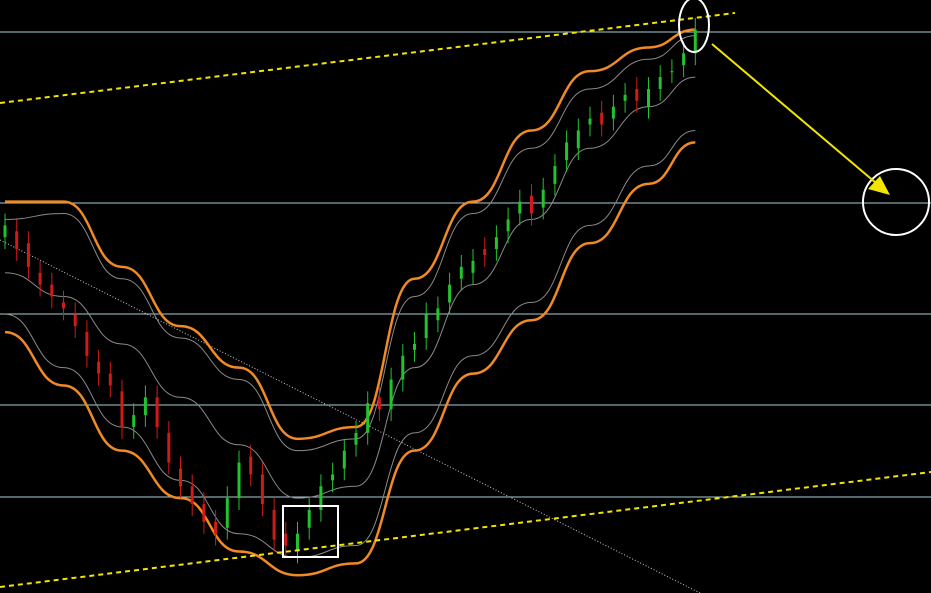 Image resolution: width=931 pixels, height=593 pixels. Describe the element at coordinates (879, 185) in the screenshot. I see `arrow-head` at that location.